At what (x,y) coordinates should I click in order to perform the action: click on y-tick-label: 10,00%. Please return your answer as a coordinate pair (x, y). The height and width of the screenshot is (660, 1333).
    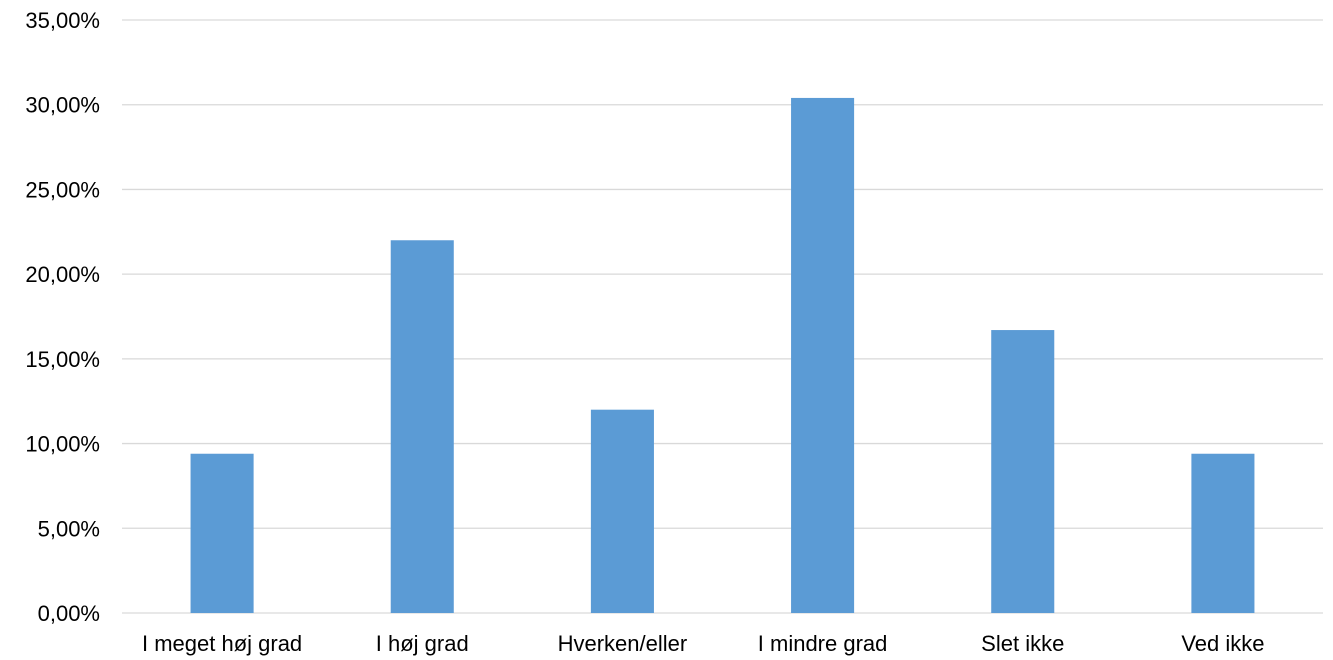
    Looking at the image, I should click on (62, 444).